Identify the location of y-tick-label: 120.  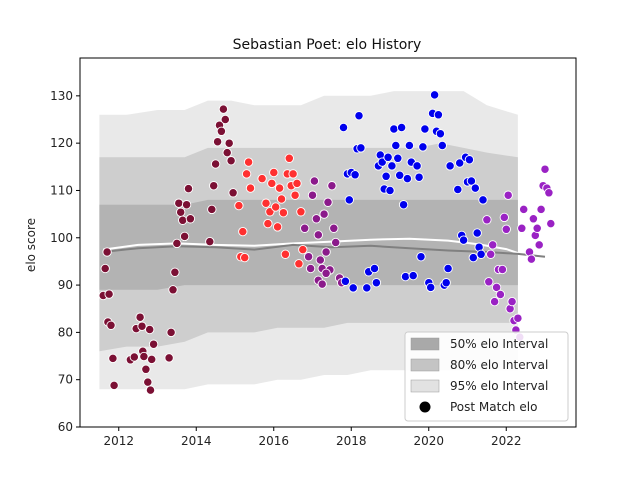
(61, 143).